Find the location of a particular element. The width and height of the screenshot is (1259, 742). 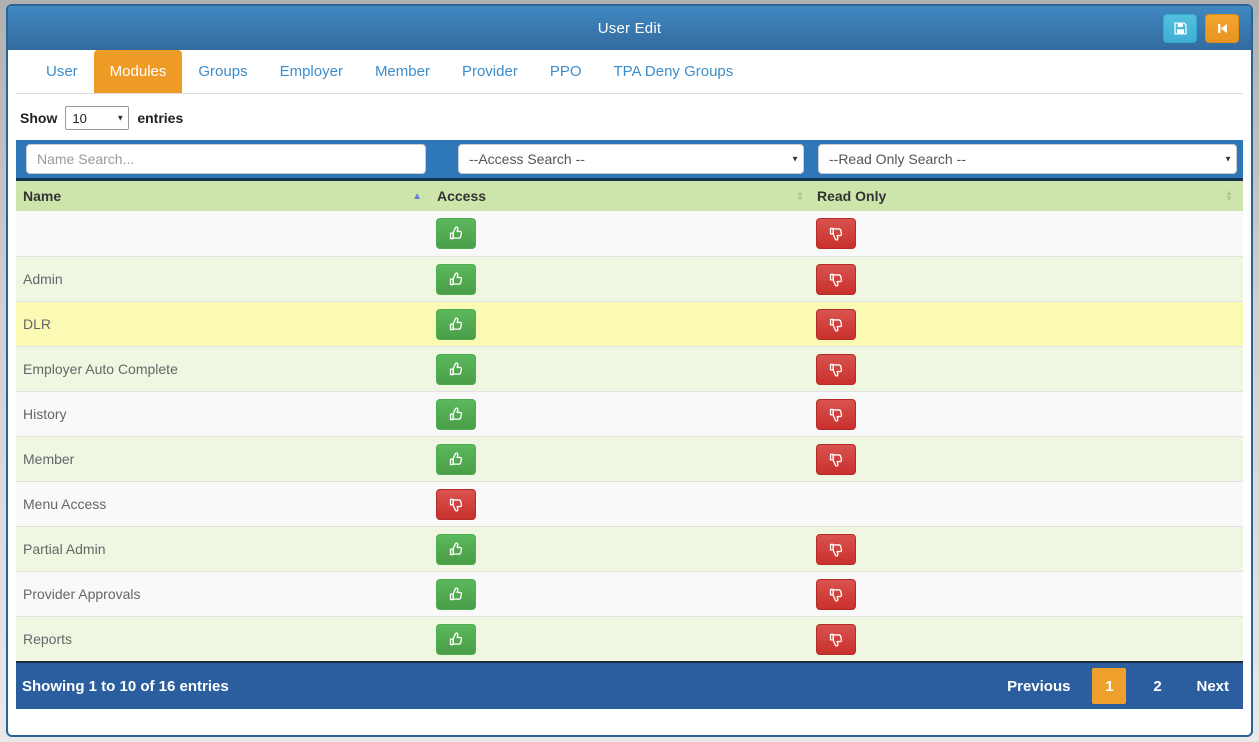

table-row-reports: Reports is located at coordinates (629, 638).